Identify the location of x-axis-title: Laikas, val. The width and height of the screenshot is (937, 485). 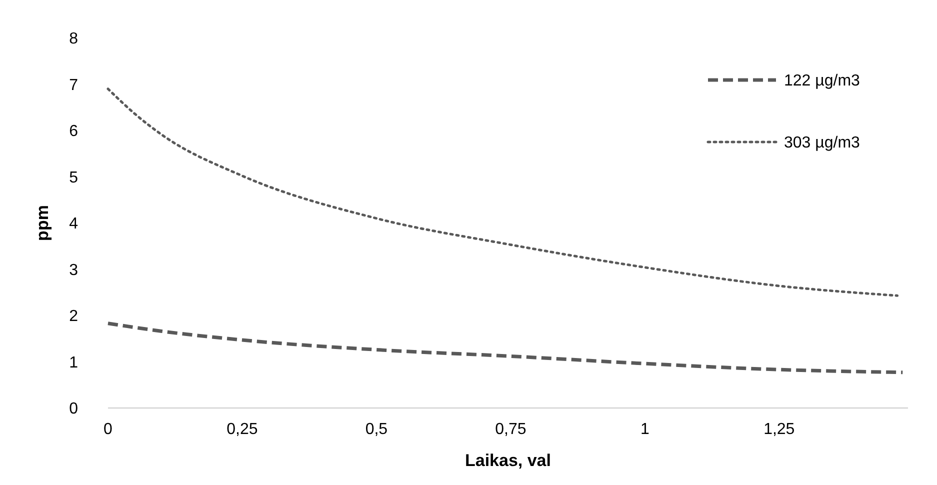
(508, 460).